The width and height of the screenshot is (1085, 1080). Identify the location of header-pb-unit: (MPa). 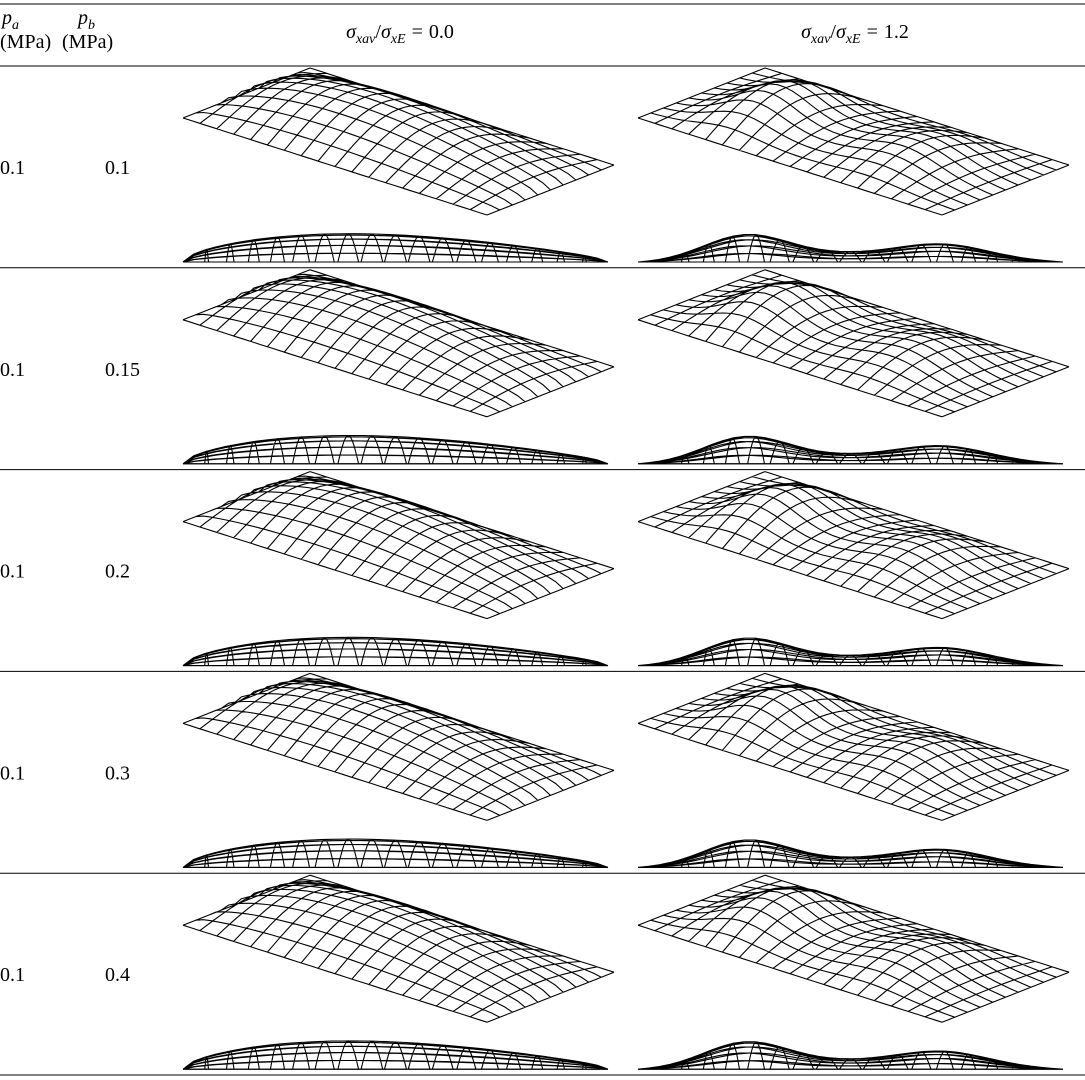
(87, 42).